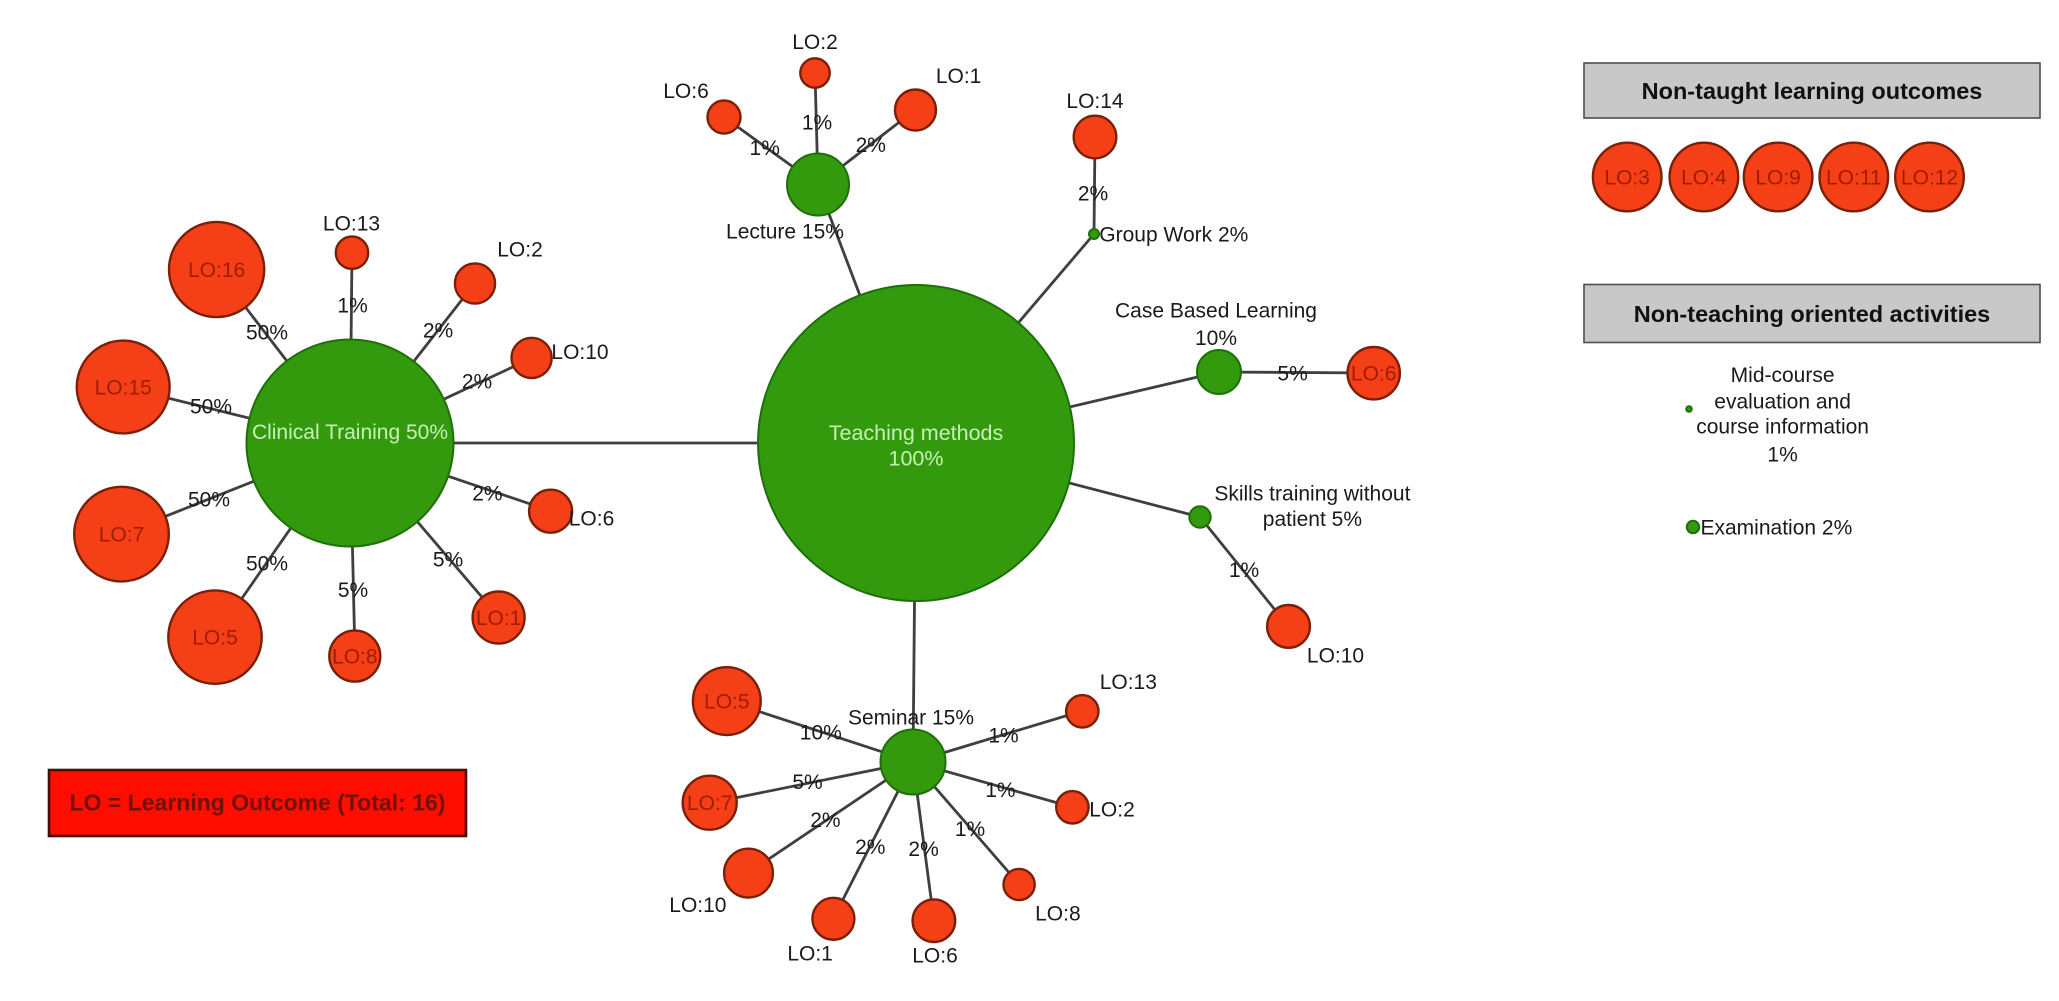  I want to click on svg-text: LO:14, so click(1095, 101).